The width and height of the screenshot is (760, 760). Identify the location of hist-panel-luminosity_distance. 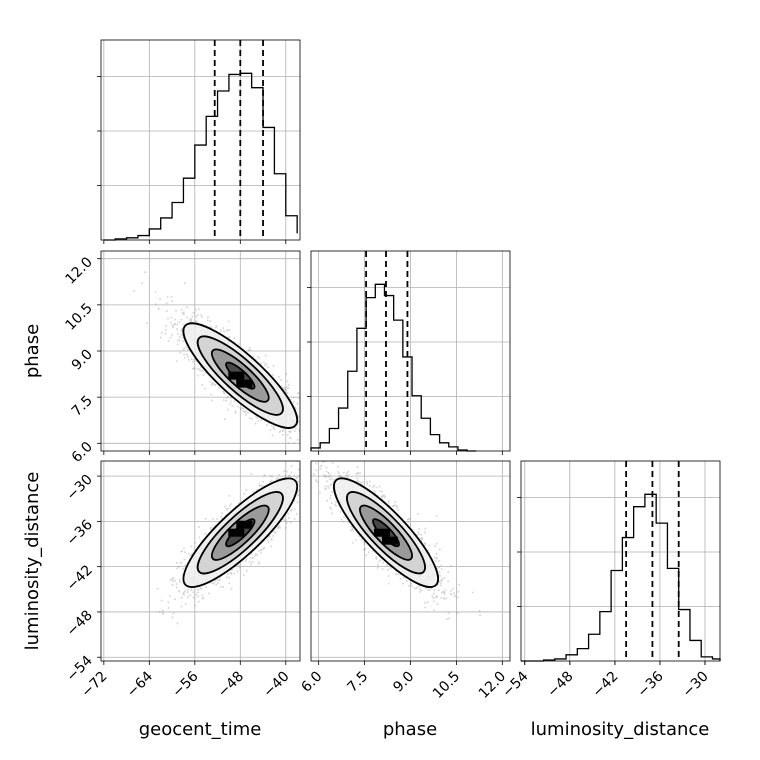
(619, 562).